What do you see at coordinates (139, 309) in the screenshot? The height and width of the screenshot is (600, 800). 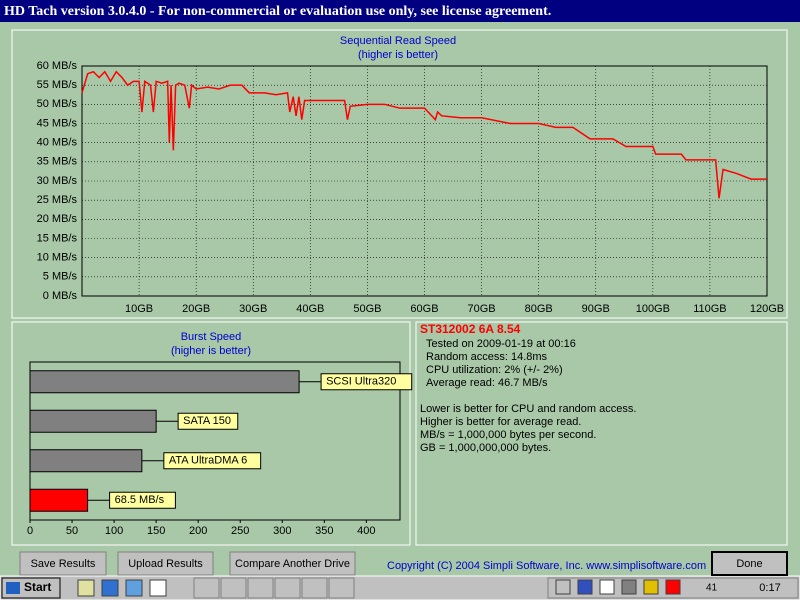 I see `x-tick-label: 10GB` at bounding box center [139, 309].